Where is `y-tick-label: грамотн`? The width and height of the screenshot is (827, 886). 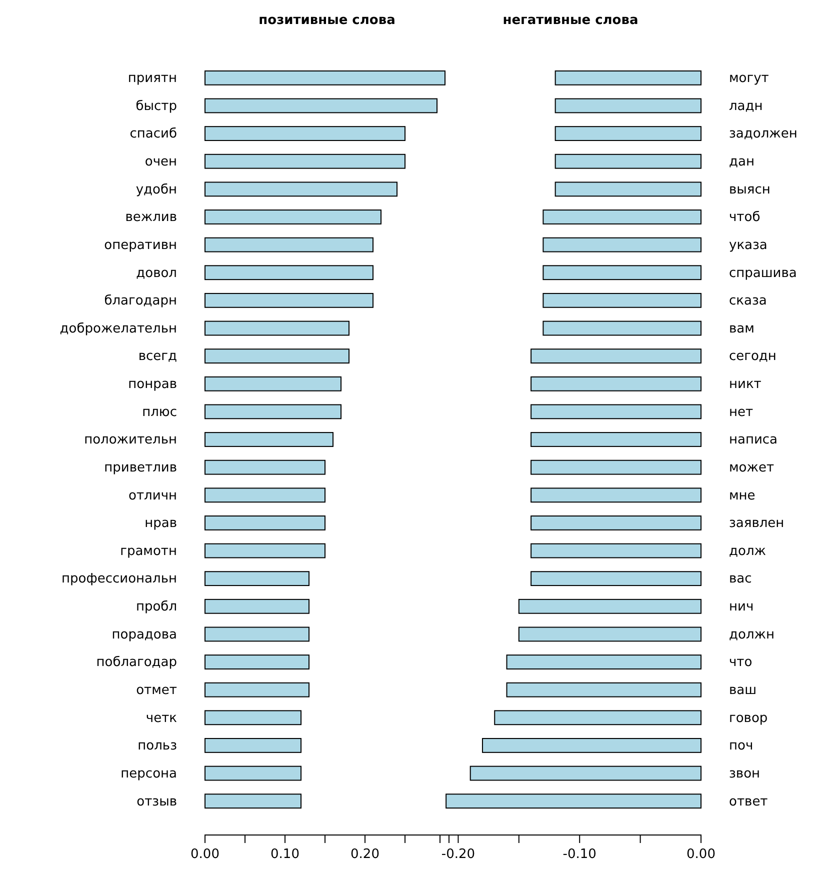
y-tick-label: грамотн is located at coordinates (148, 551).